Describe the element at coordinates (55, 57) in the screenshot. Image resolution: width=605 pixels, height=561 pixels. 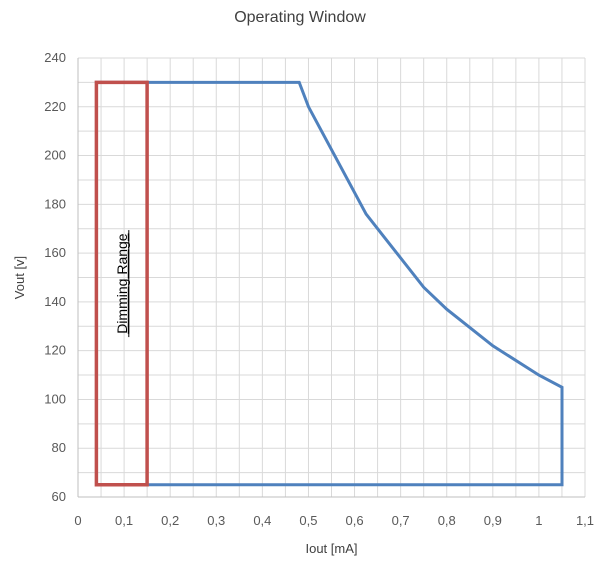
I see `y-tick-label: 240` at that location.